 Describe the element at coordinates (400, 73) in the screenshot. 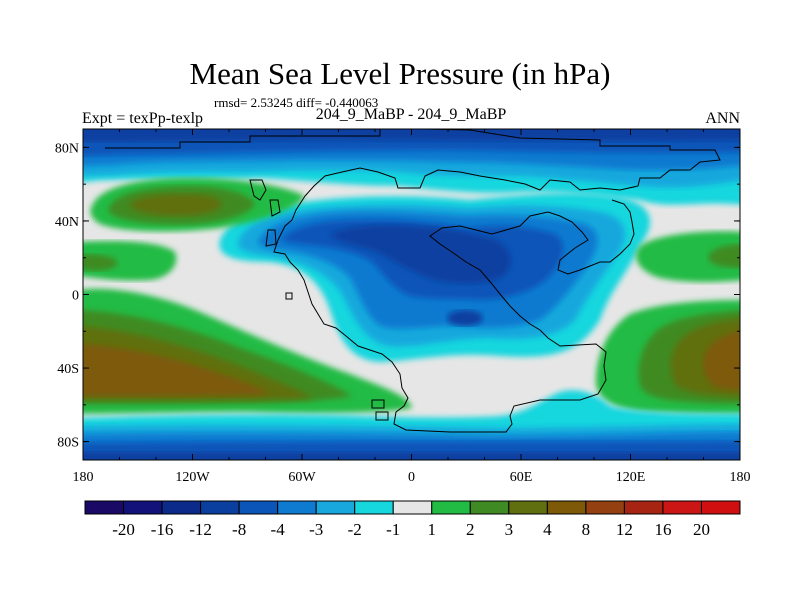

I see `chart-title: Mean Sea Level Pressure (in hPa)` at that location.